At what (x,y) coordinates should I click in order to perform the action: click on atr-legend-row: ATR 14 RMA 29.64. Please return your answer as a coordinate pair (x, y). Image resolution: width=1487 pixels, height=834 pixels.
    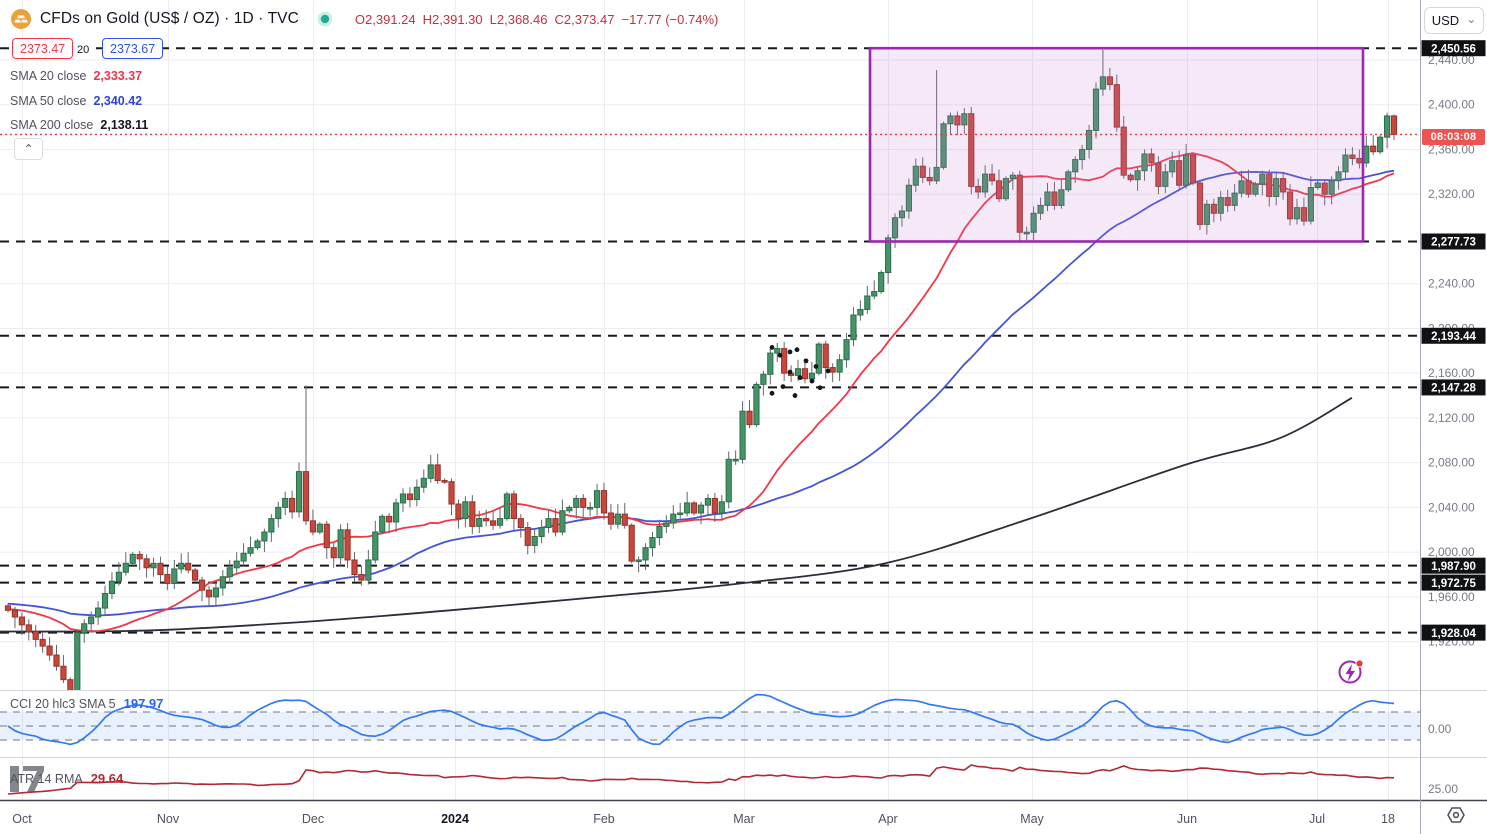
    Looking at the image, I should click on (66, 778).